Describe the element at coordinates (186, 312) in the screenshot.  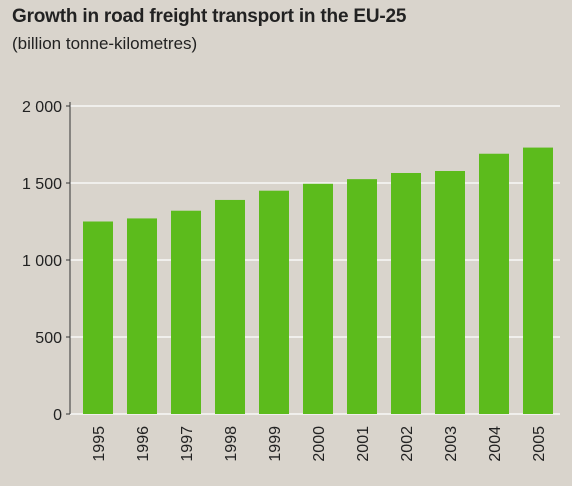
I see `bar-1997` at that location.